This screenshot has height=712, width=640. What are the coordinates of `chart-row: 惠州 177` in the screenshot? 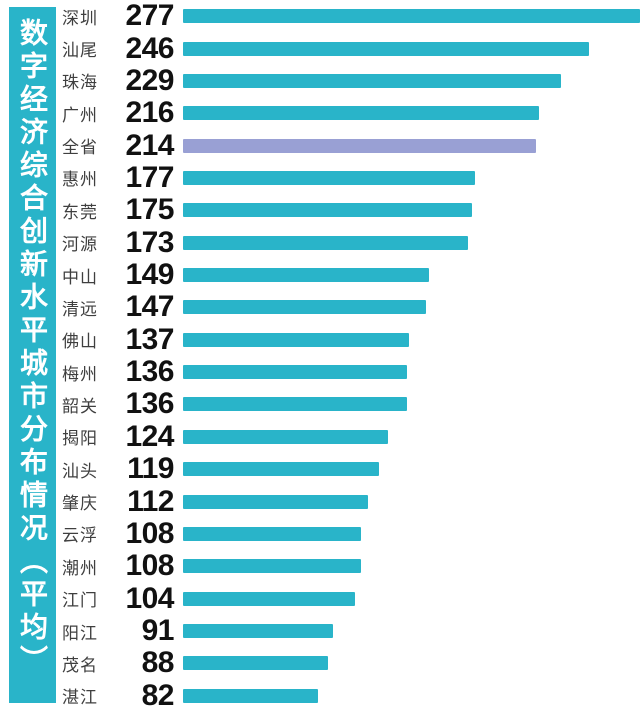 It's located at (320, 178).